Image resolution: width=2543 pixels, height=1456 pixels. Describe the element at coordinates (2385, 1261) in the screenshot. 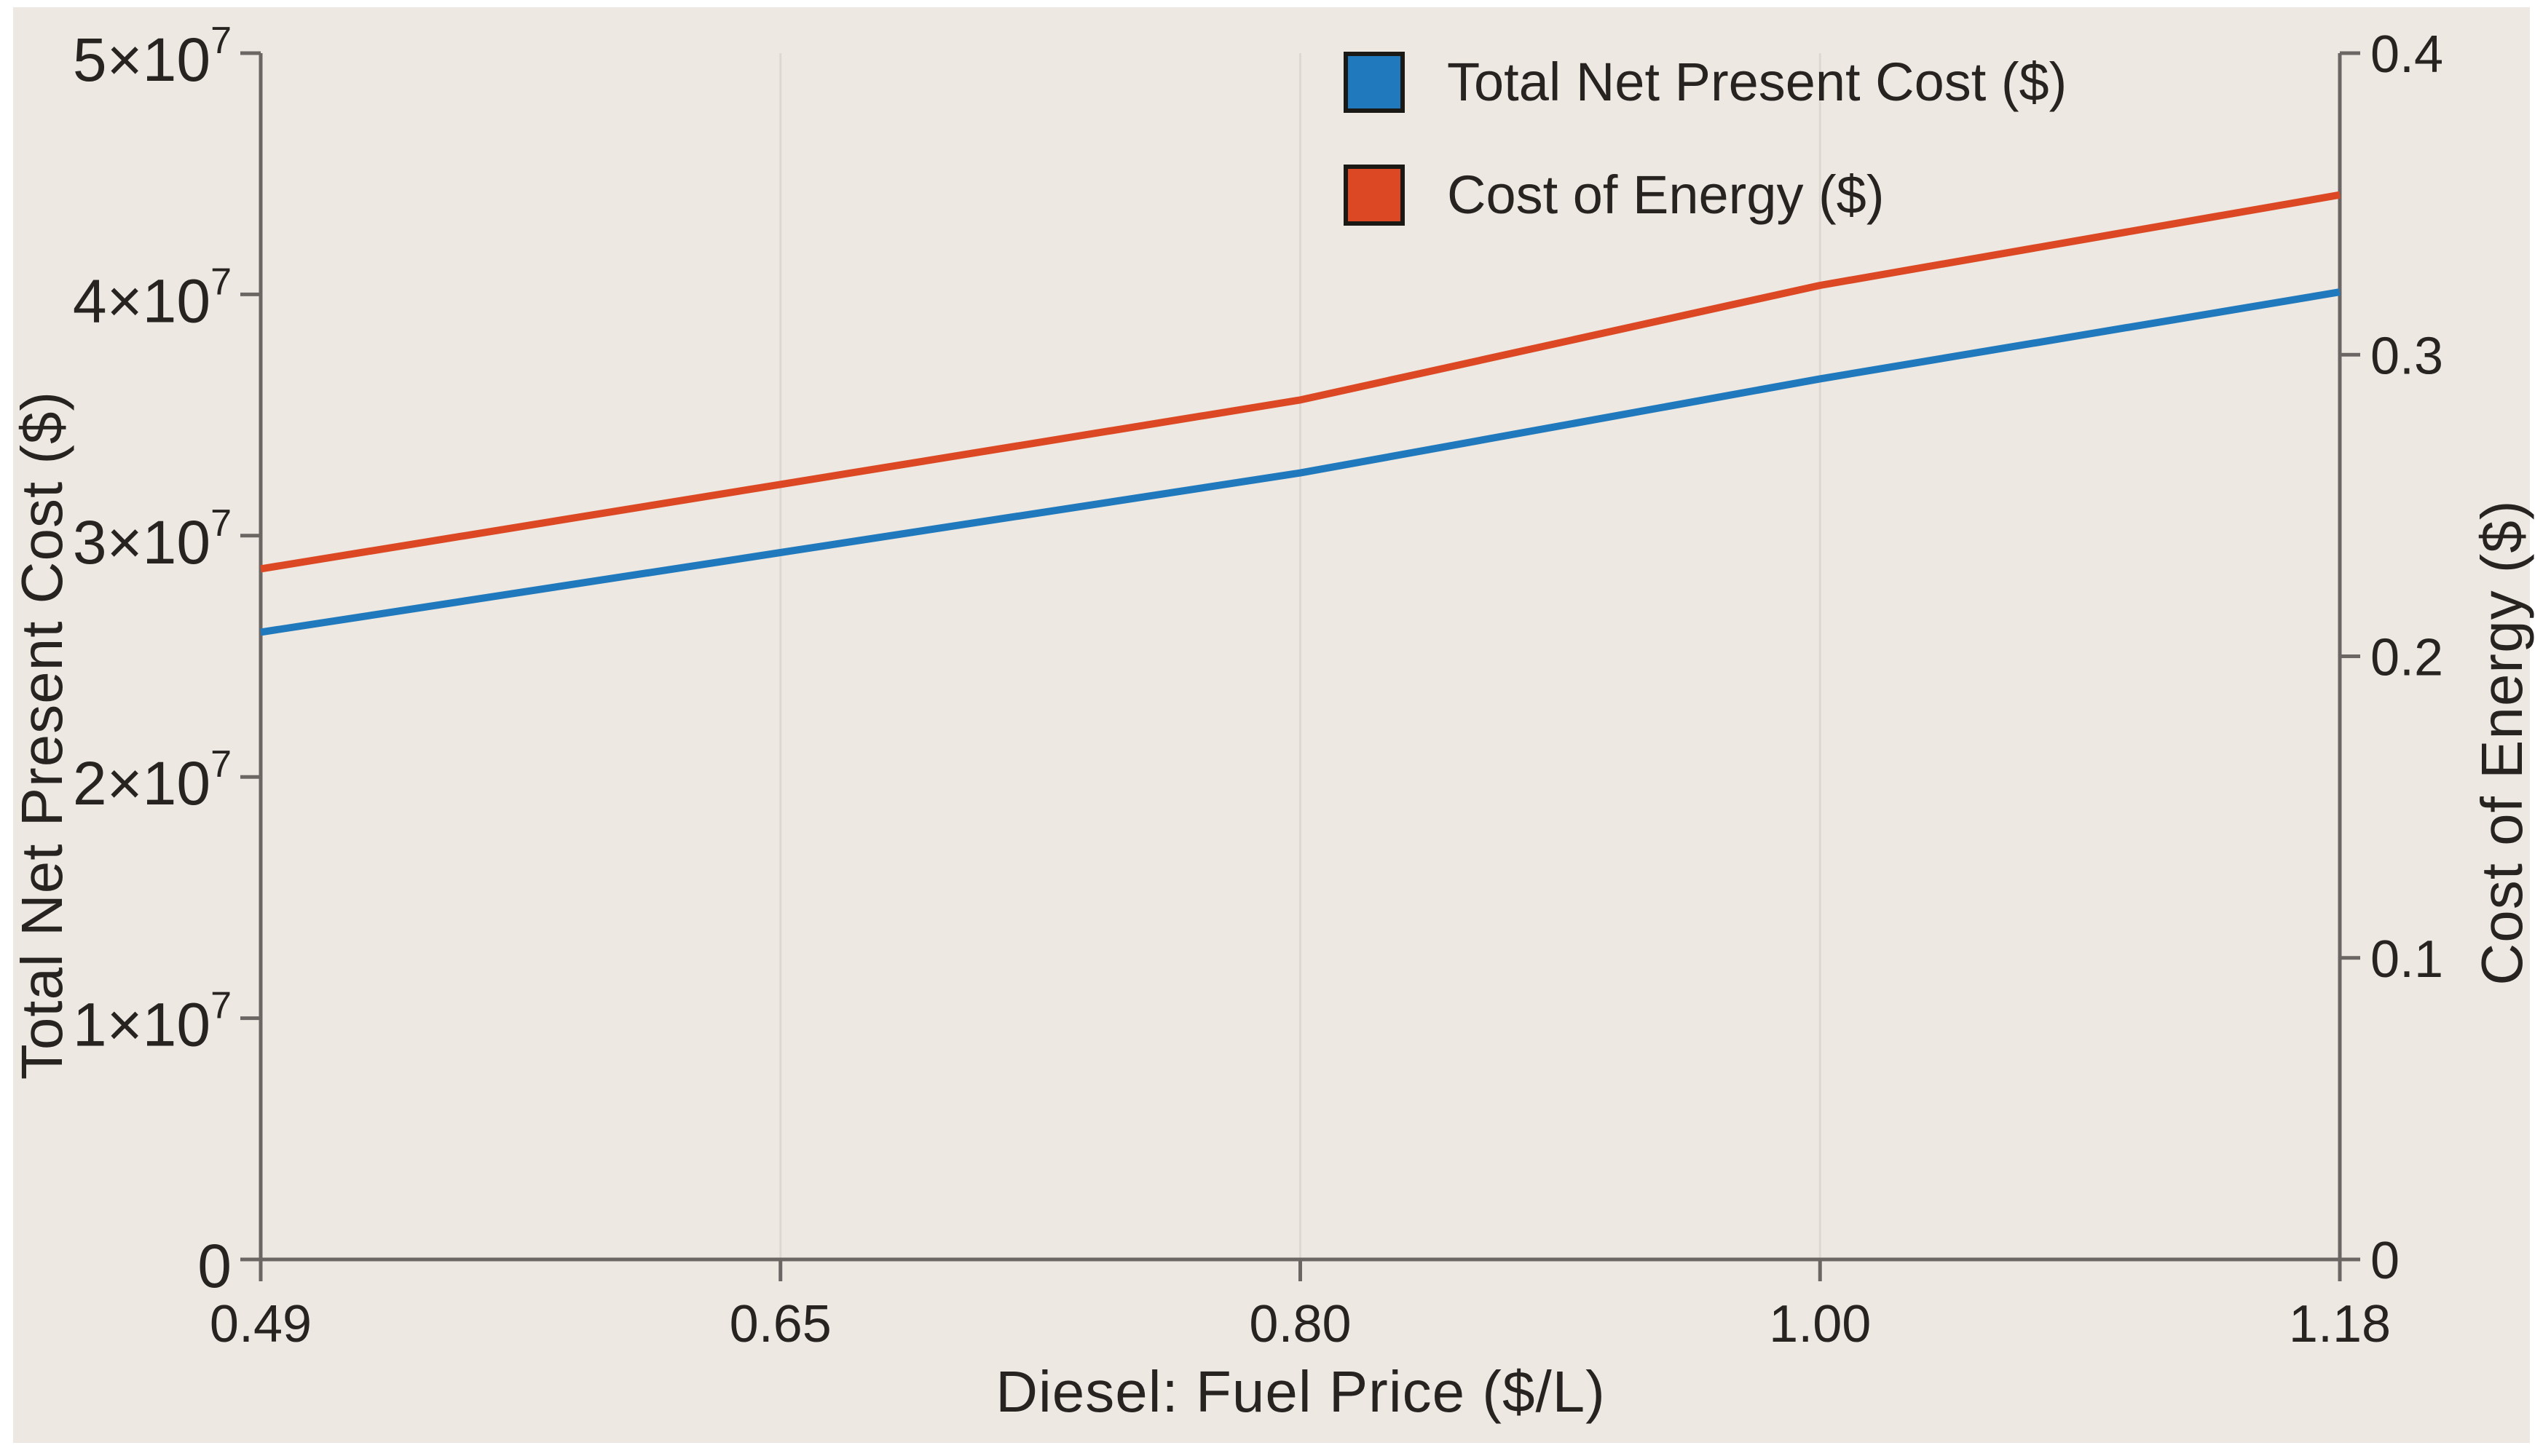

I see `right-tick-label: 0` at that location.